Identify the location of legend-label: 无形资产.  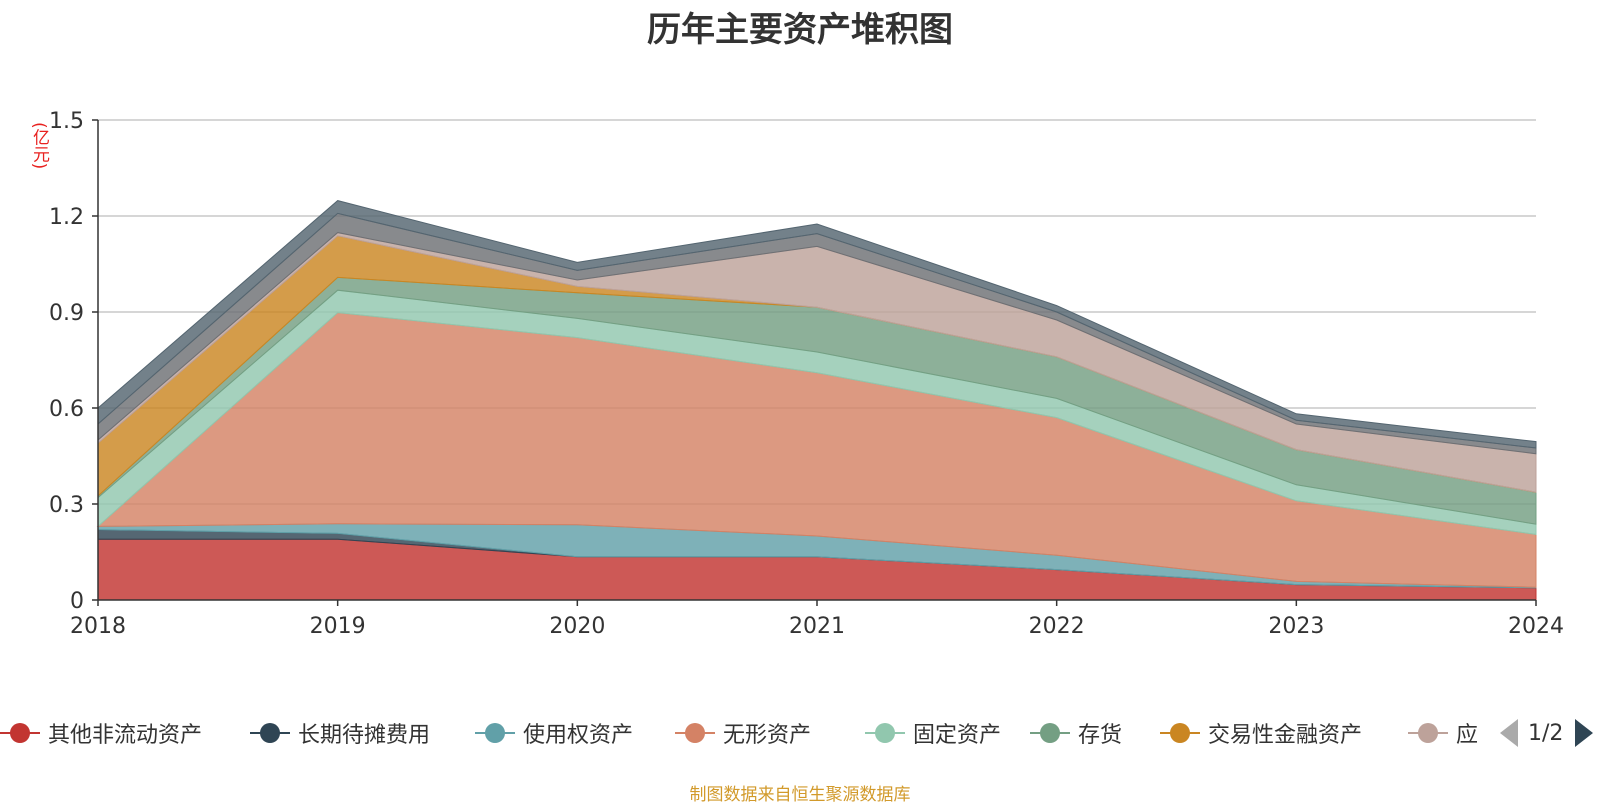
(767, 735).